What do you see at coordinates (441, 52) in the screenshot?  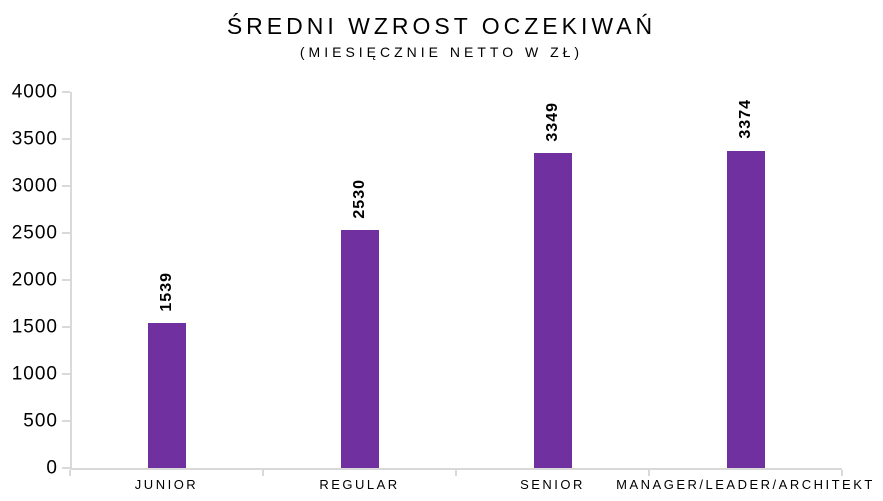 I see `chart-subtitle: (MIESIĘCZNIE NETTO W ZŁ)` at bounding box center [441, 52].